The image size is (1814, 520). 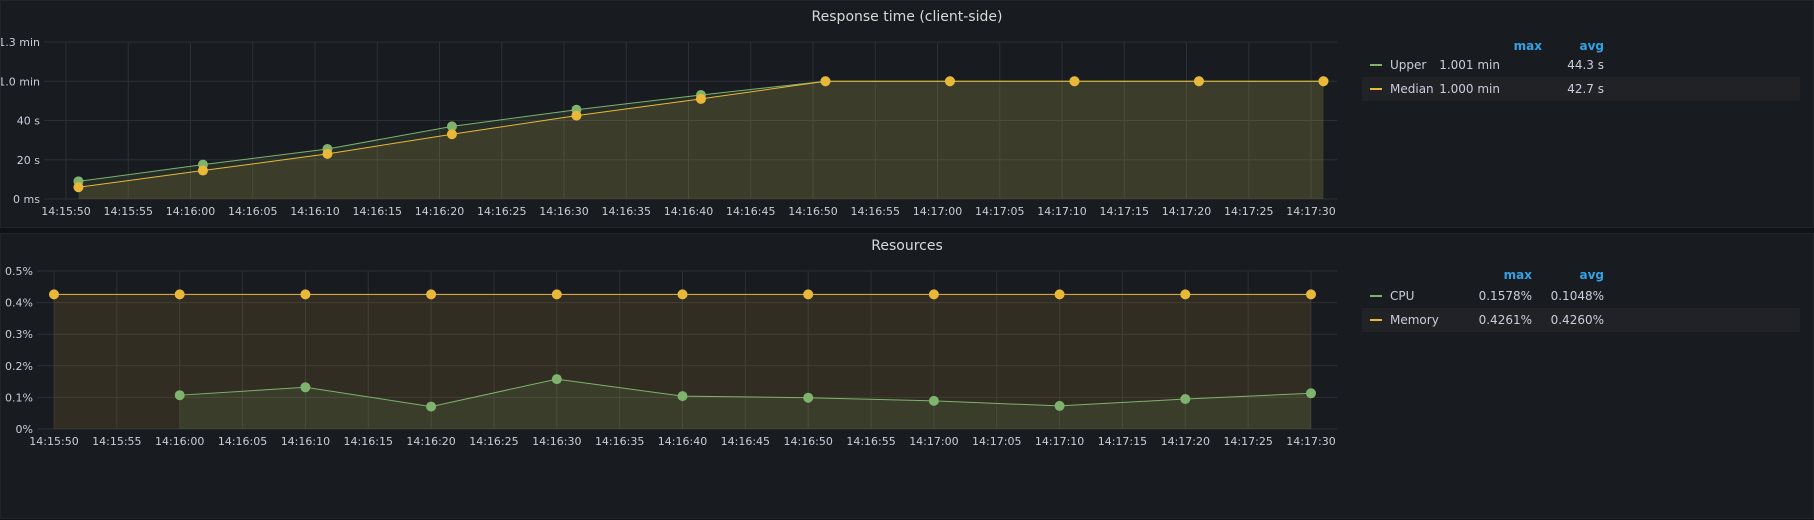 What do you see at coordinates (745, 393) in the screenshot?
I see `series-line-cpu` at bounding box center [745, 393].